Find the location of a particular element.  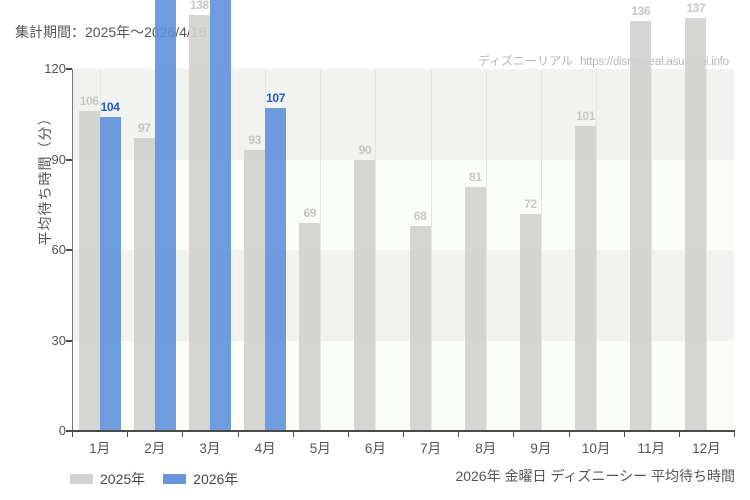

y-axis-line is located at coordinates (72, 250).